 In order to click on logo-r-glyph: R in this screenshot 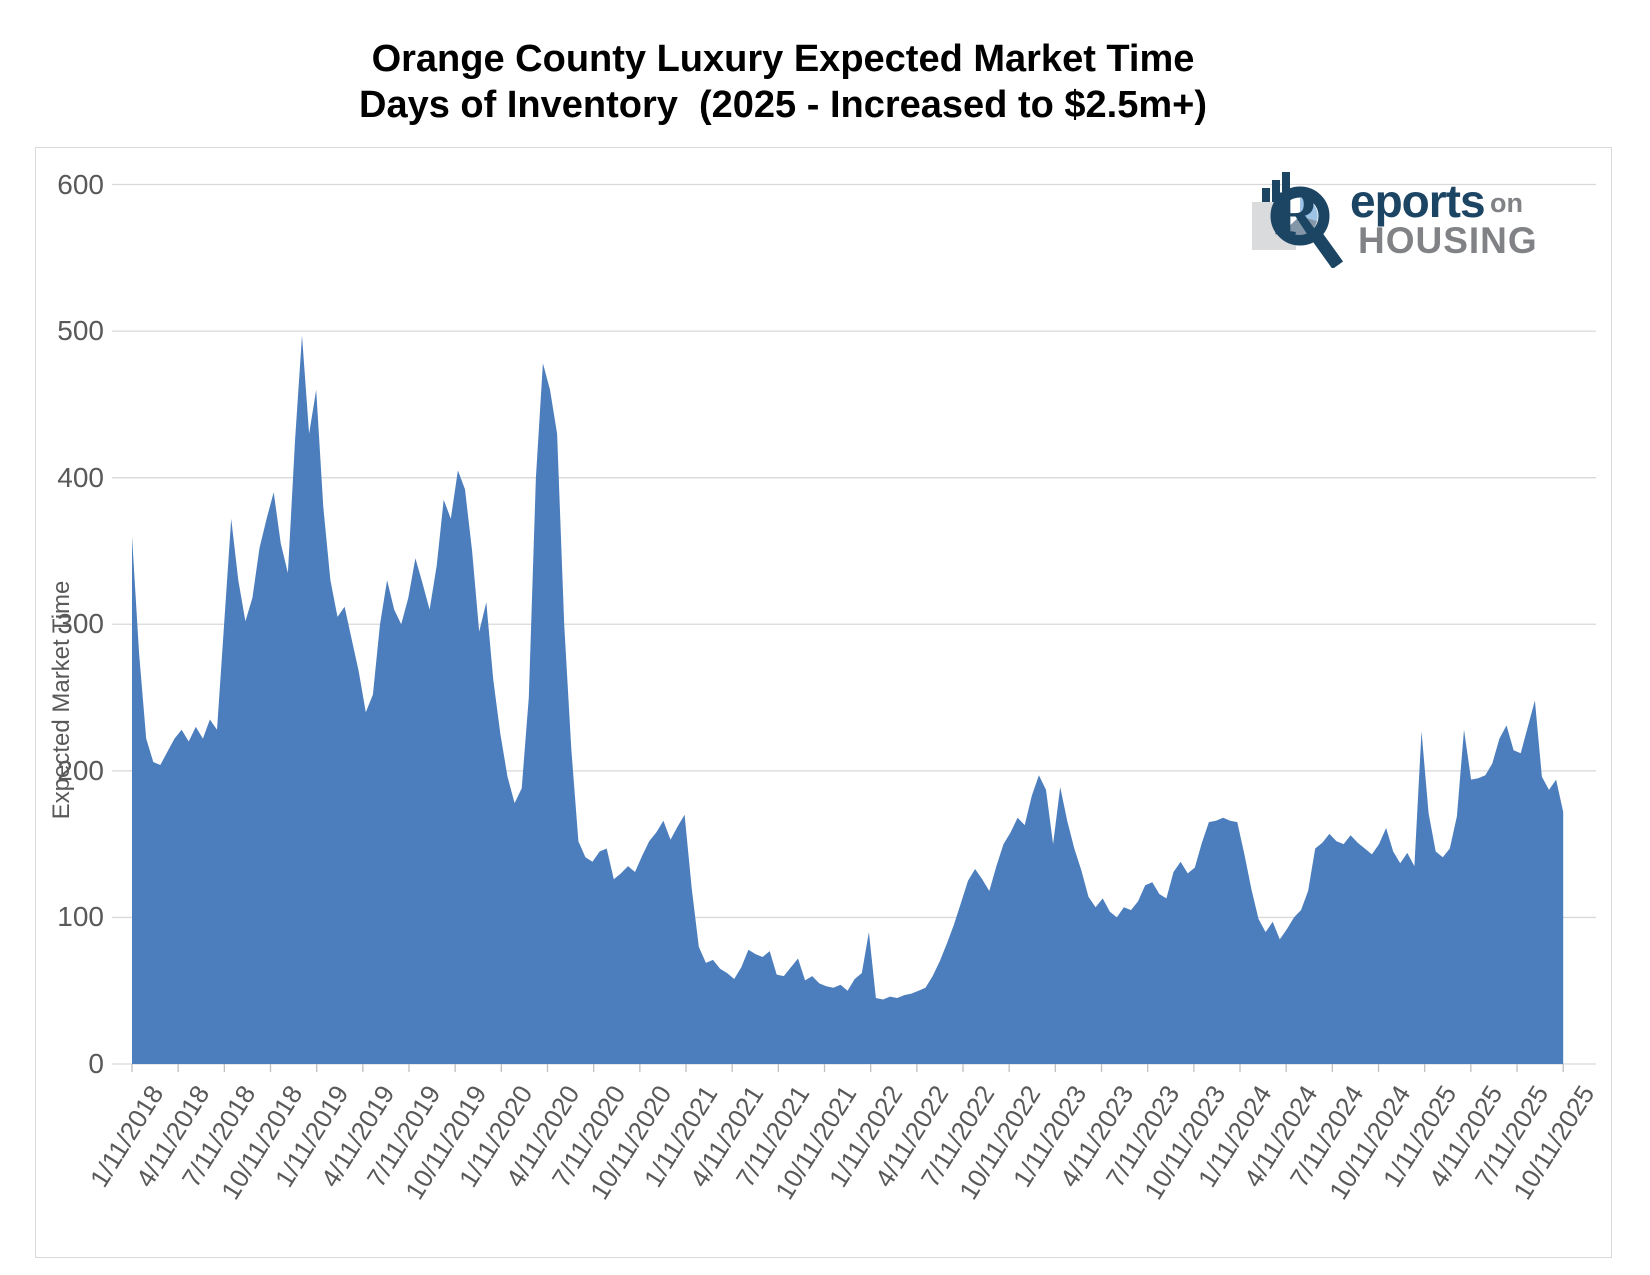, I will do `click(1297, 212)`.